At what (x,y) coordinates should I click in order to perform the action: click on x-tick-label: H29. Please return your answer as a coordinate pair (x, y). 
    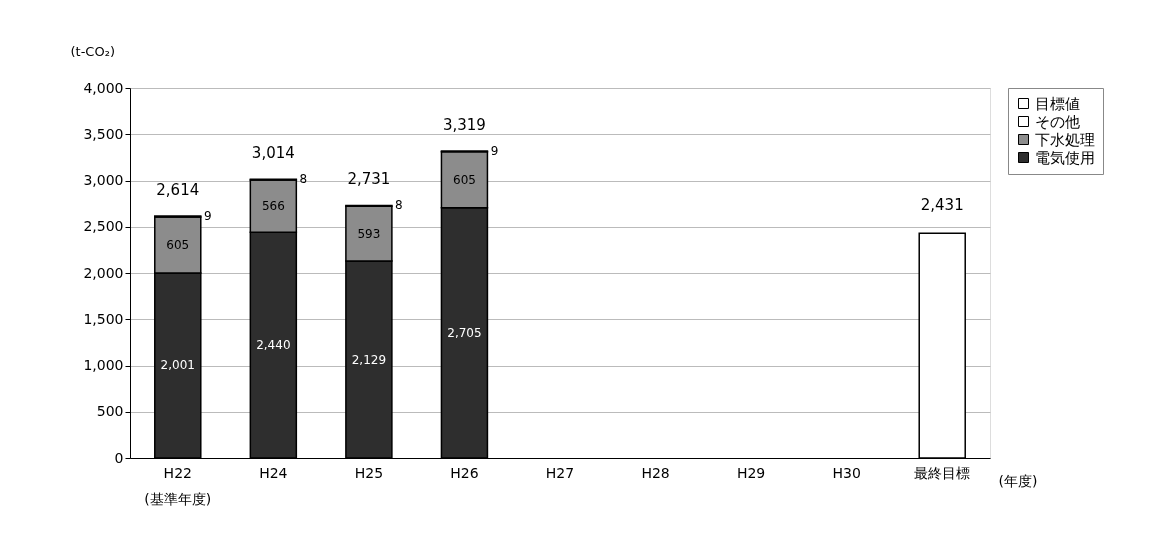
    Looking at the image, I should click on (751, 472).